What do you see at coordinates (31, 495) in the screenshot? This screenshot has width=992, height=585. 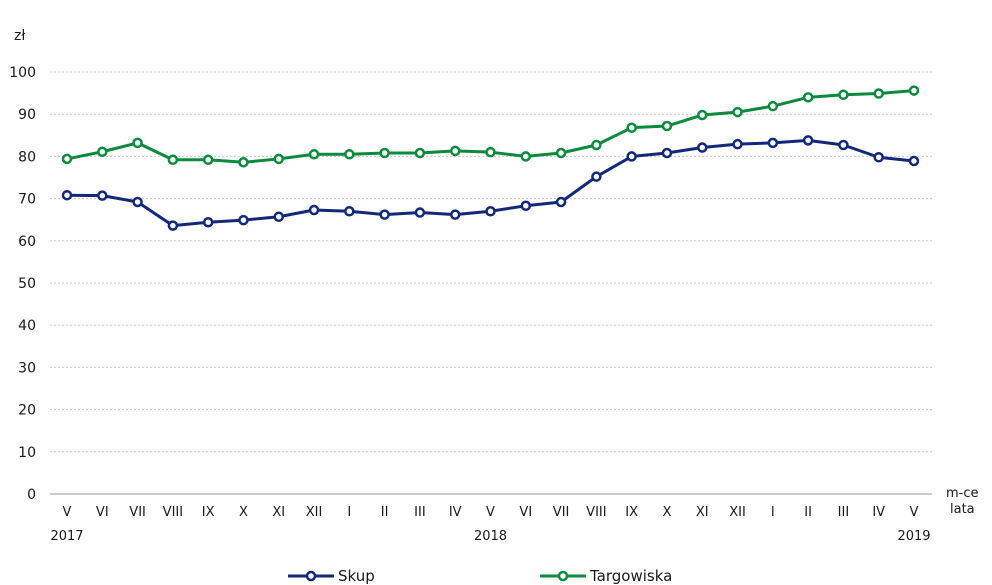 I see `y-tick-label: 0` at bounding box center [31, 495].